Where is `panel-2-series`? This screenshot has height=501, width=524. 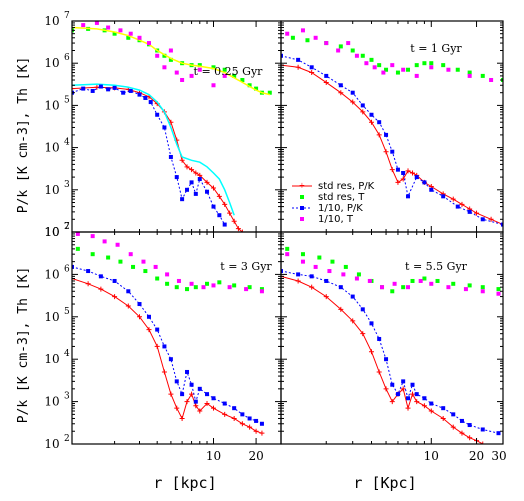
panel-2-series is located at coordinates (168, 334).